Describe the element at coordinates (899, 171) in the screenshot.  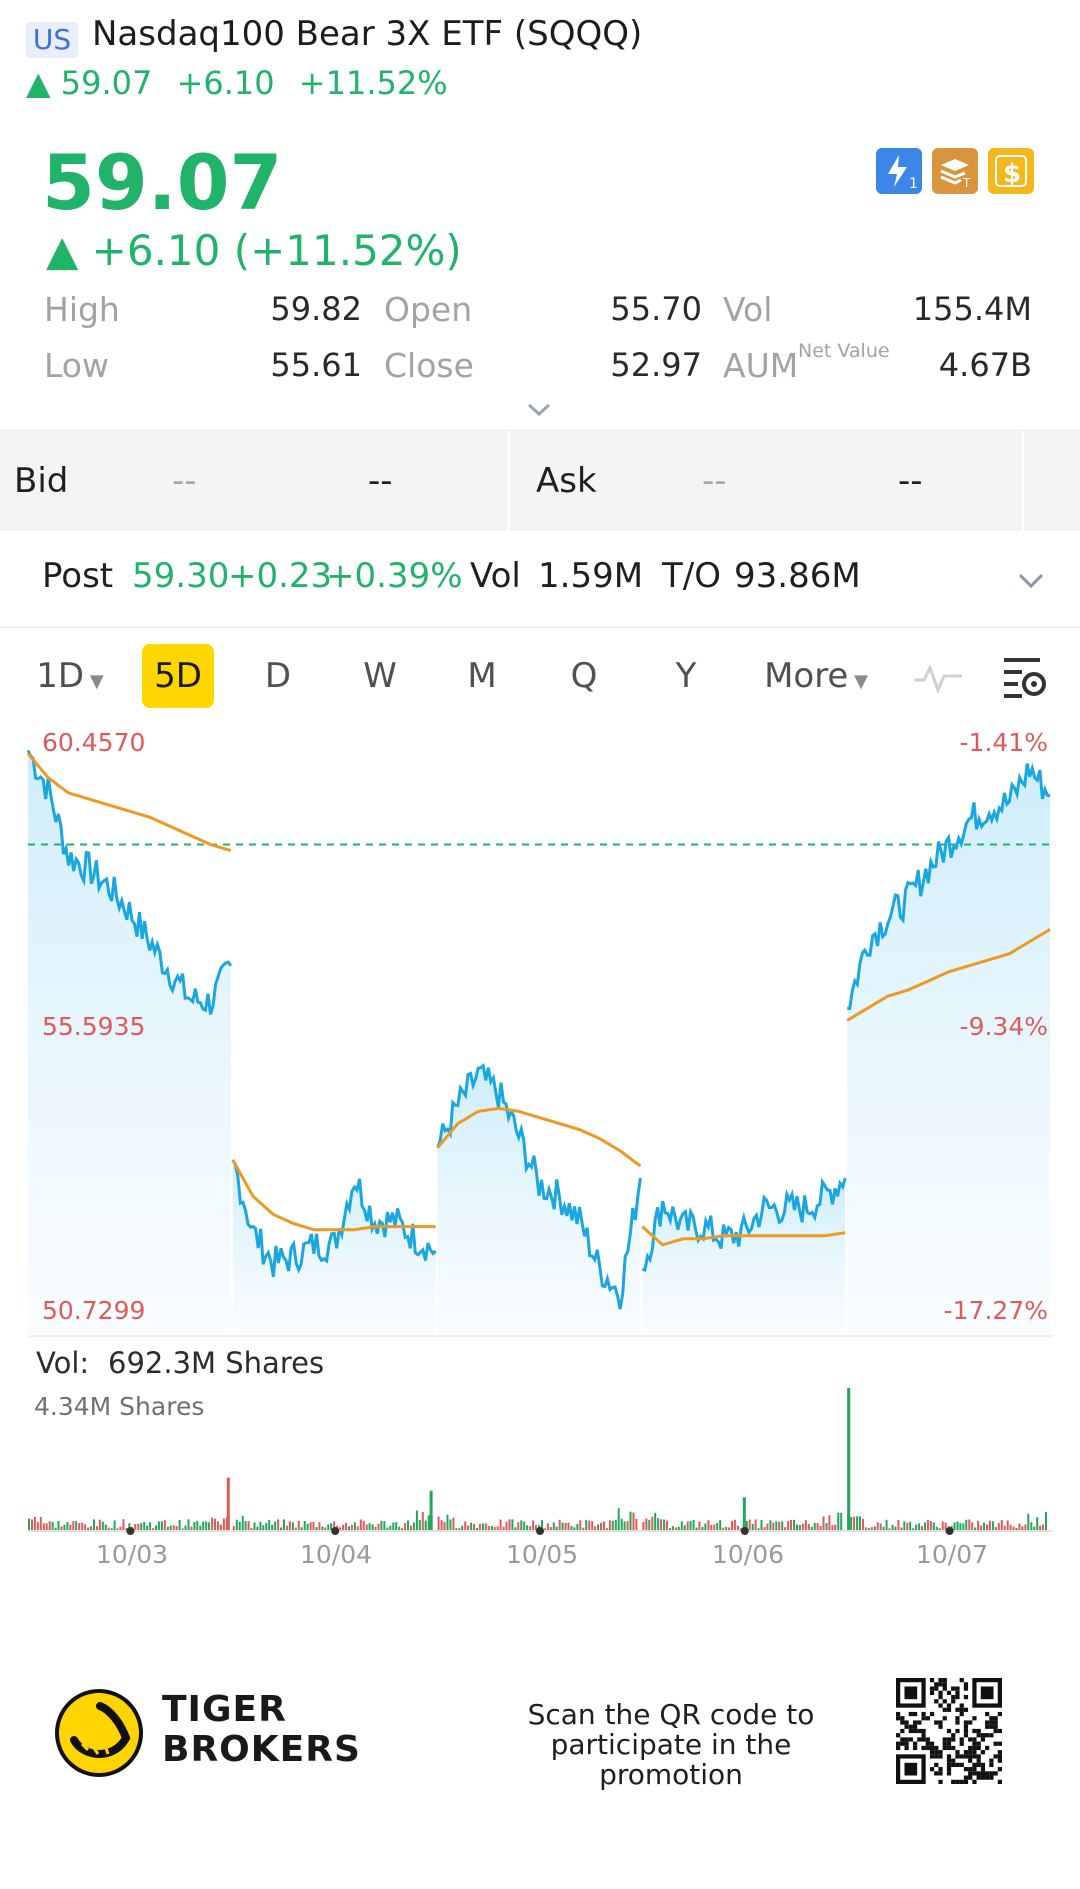
I see `lightning-1-icon: 1` at that location.